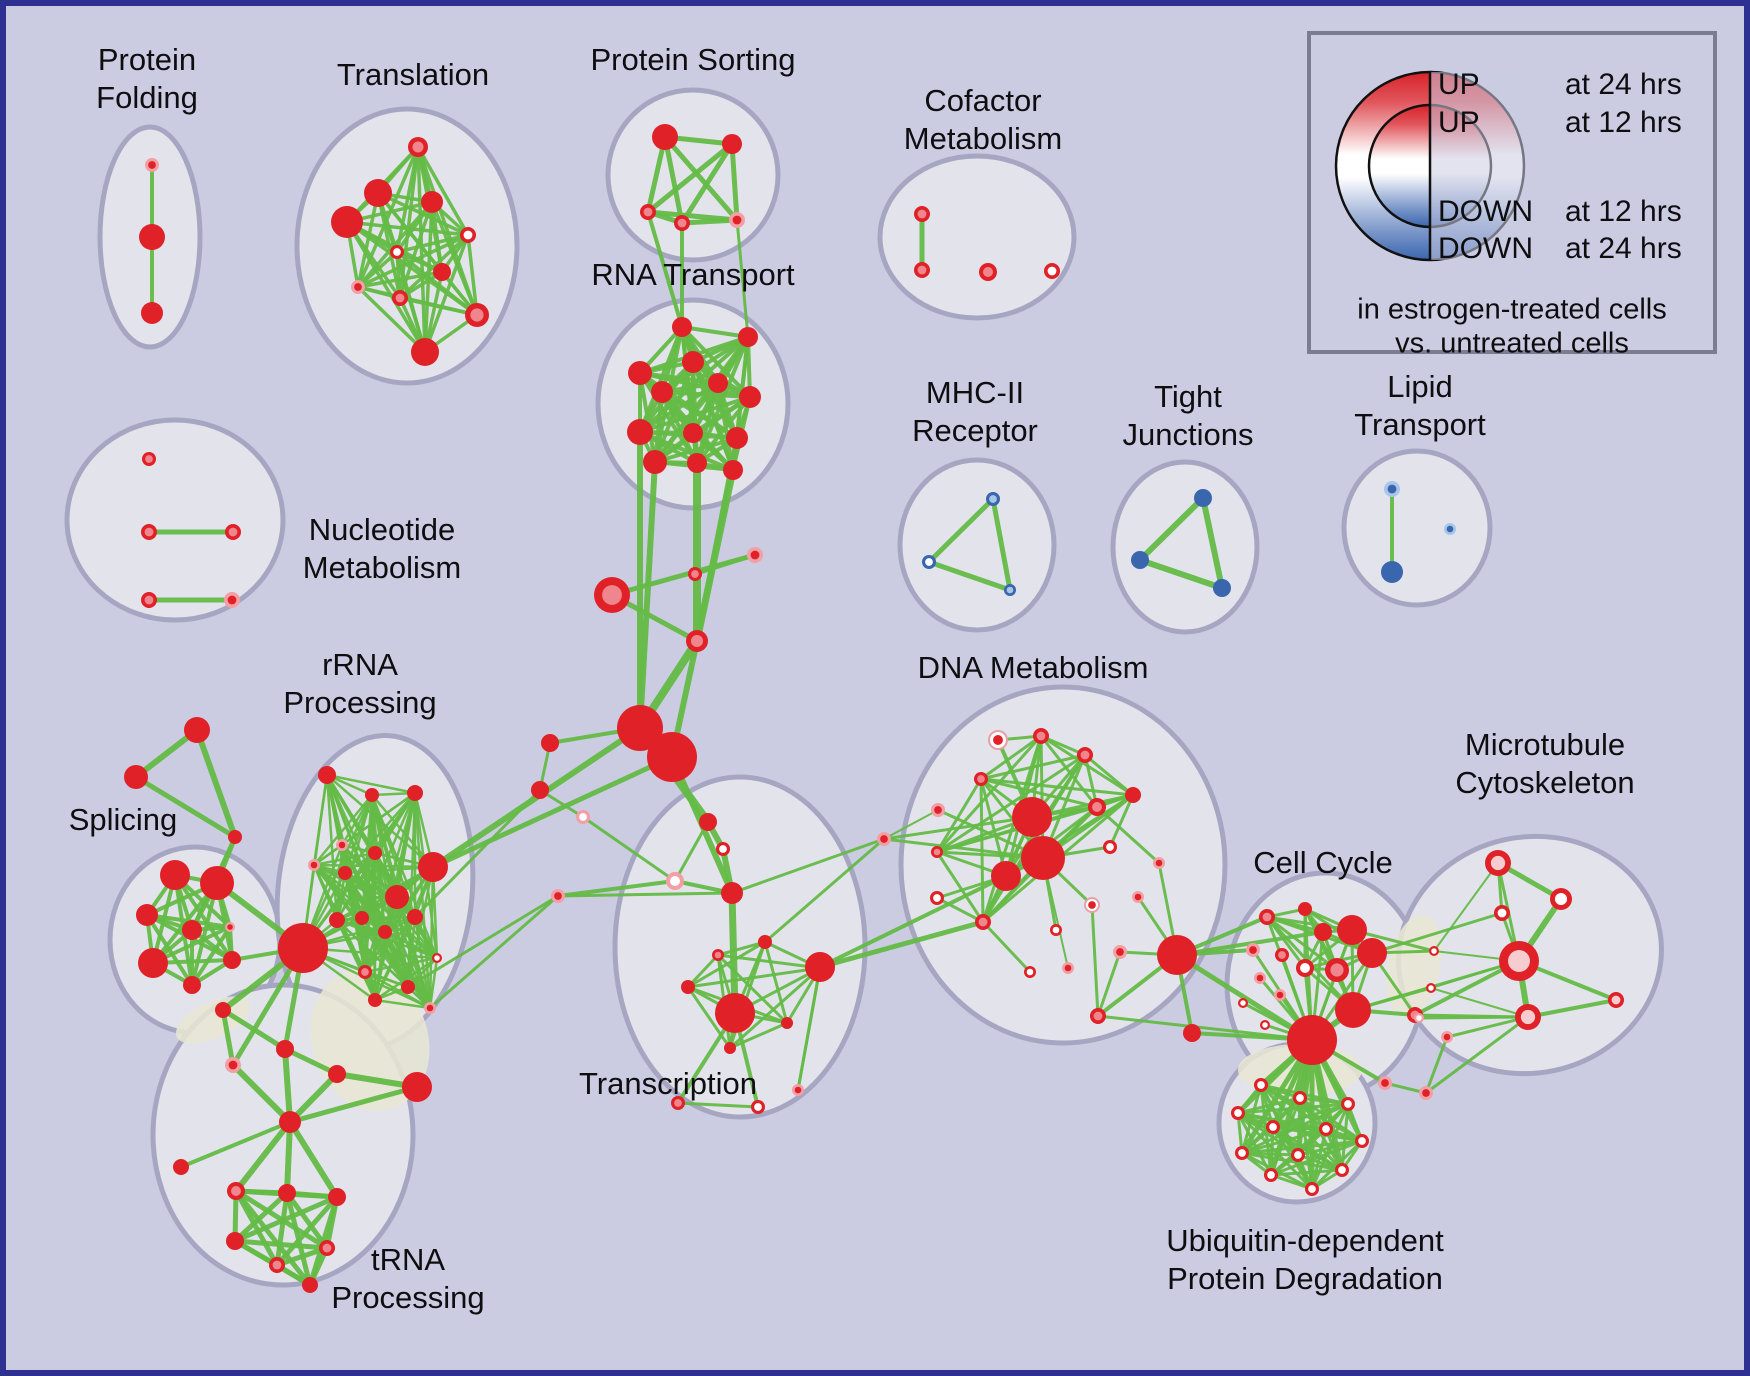 The height and width of the screenshot is (1376, 1750). What do you see at coordinates (1545, 744) in the screenshot?
I see `cluster-label-microtubule: Microtubule` at bounding box center [1545, 744].